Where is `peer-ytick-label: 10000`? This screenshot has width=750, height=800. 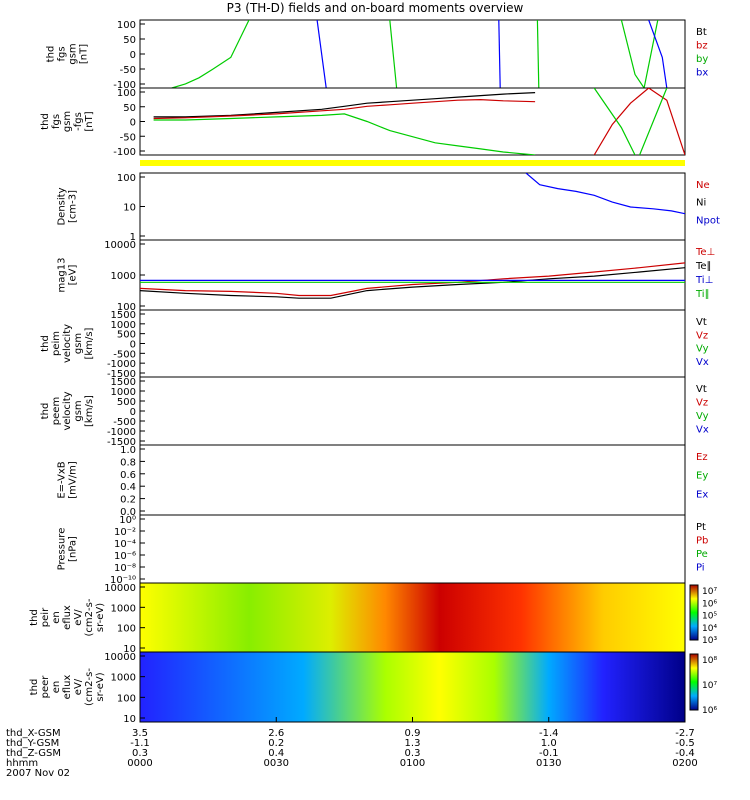 peer-ytick-label: 10000 is located at coordinates (120, 657).